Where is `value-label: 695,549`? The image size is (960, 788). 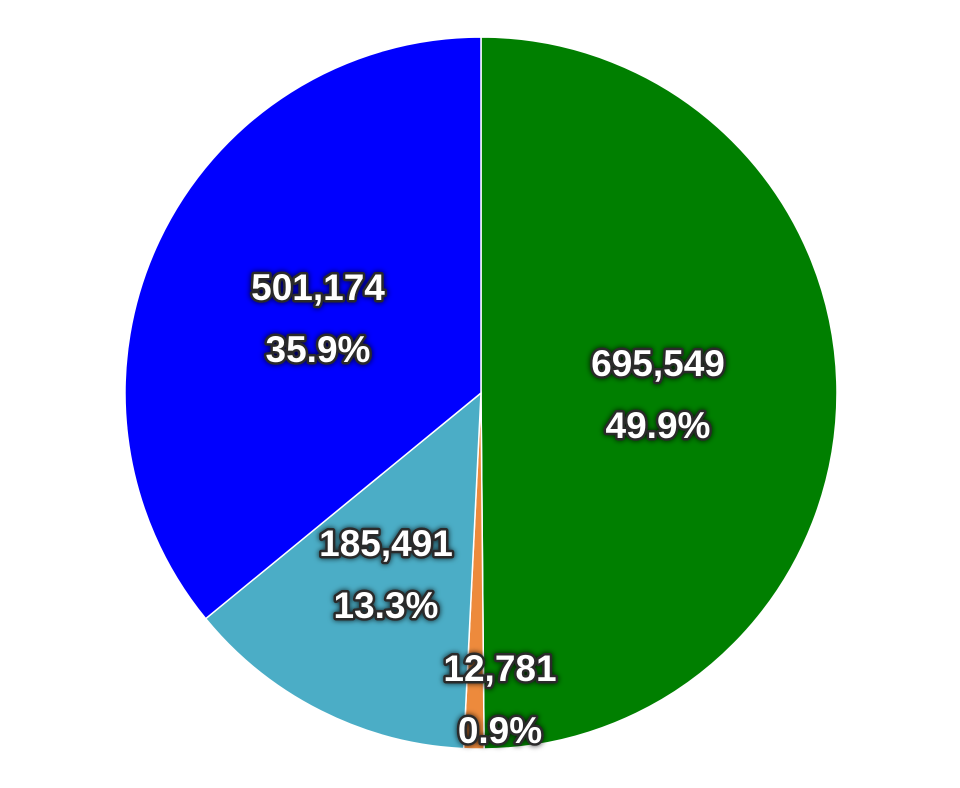 value-label: 695,549 is located at coordinates (658, 363).